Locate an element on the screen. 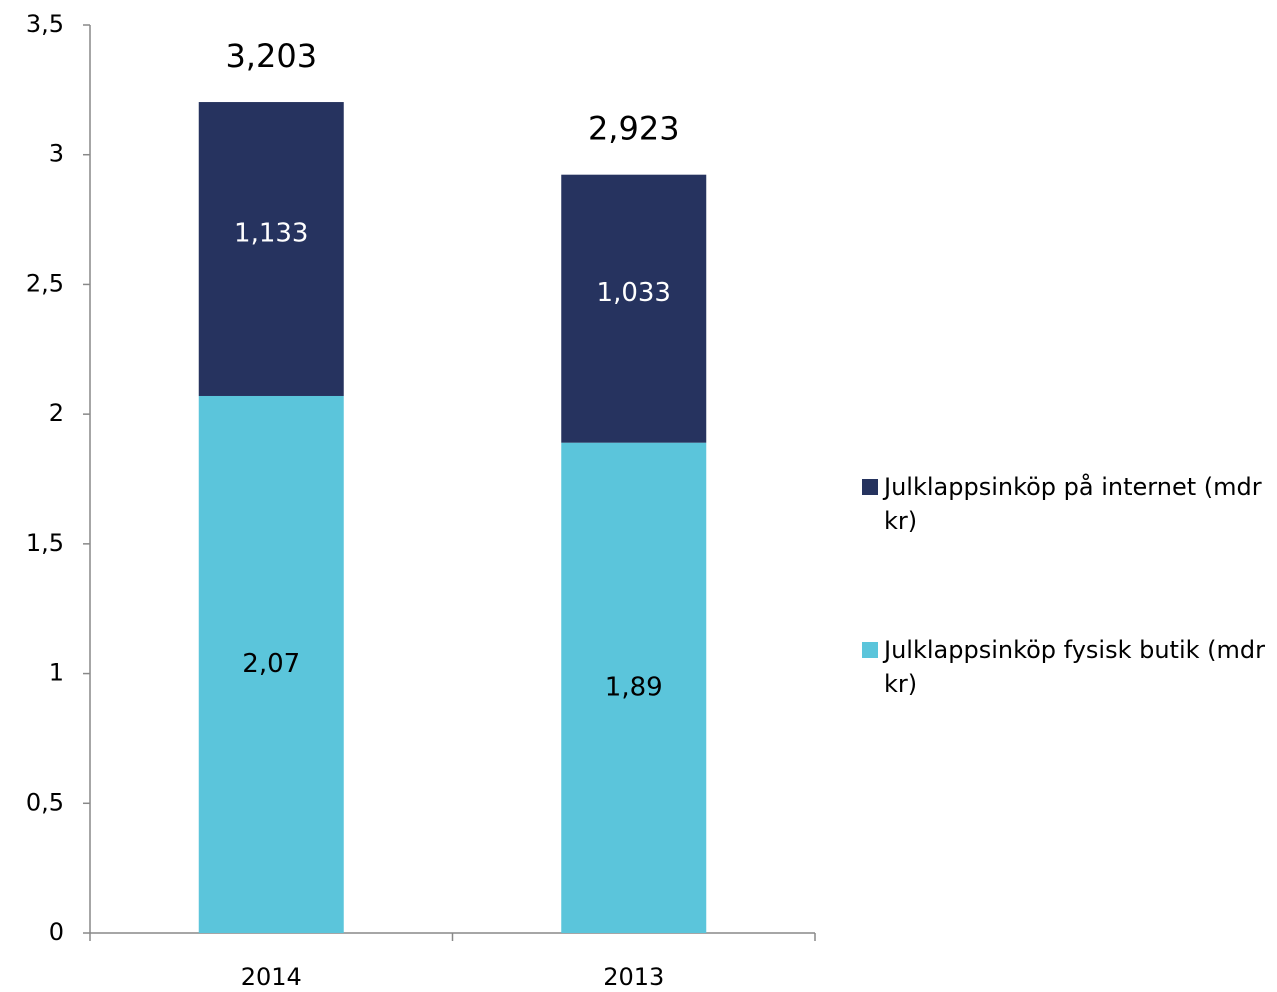 The height and width of the screenshot is (992, 1277). x-tick-label: 2014 is located at coordinates (271, 977).